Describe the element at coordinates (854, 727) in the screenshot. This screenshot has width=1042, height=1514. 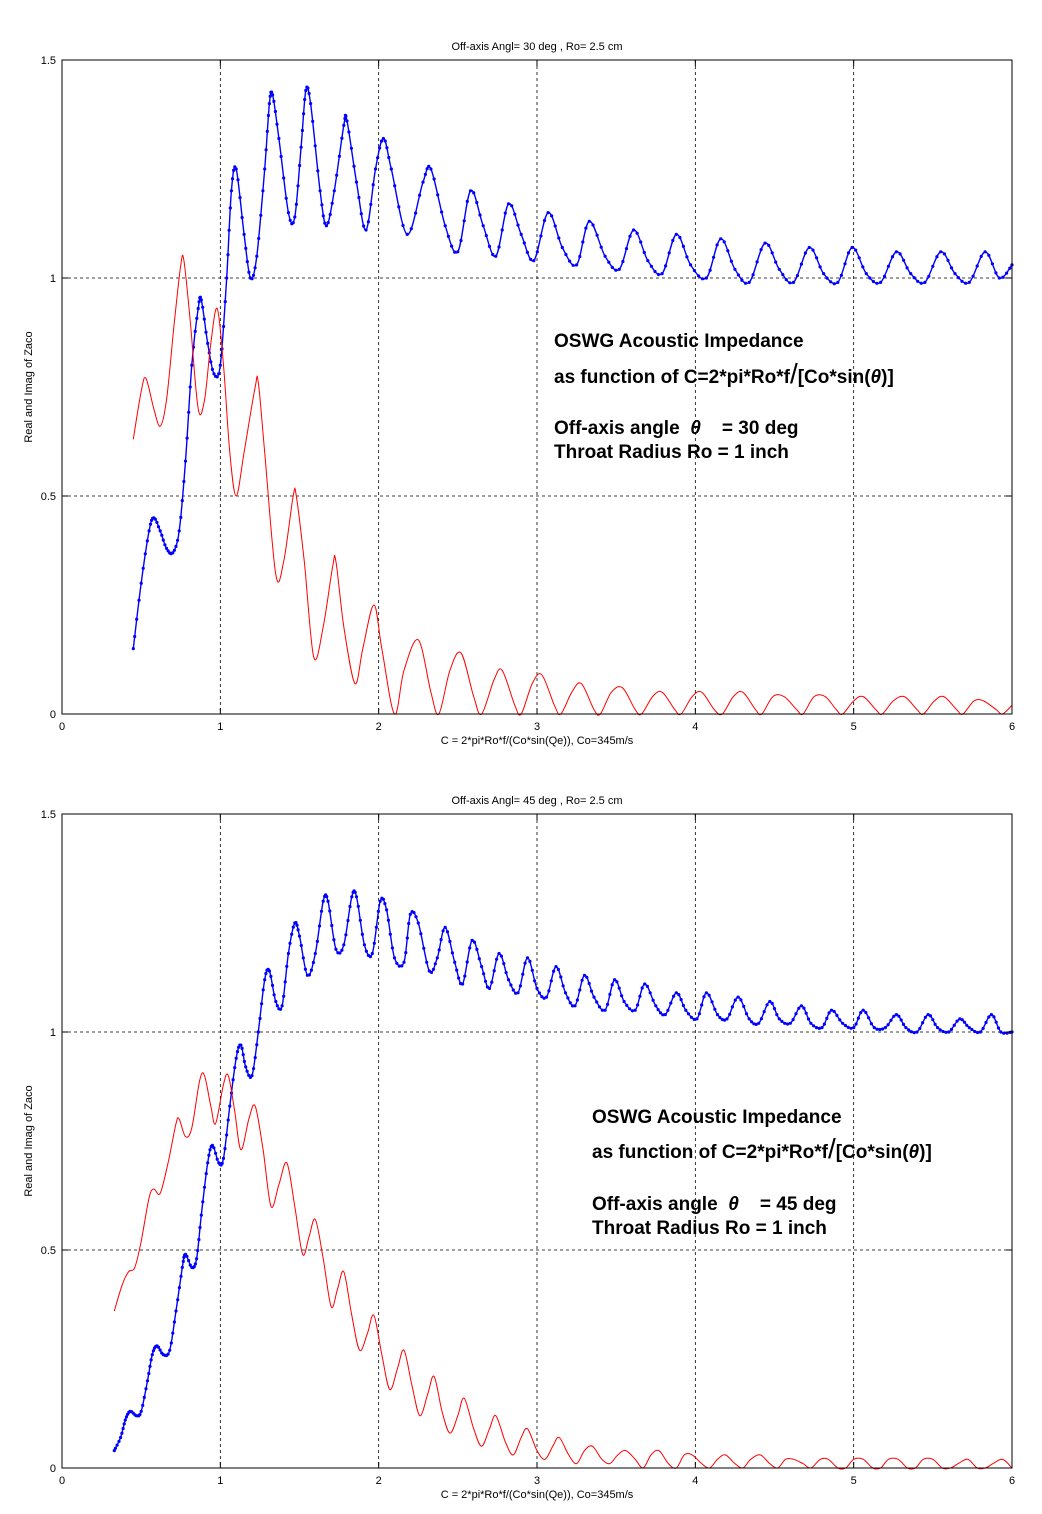
I see `x-tick-label-top: 5` at that location.